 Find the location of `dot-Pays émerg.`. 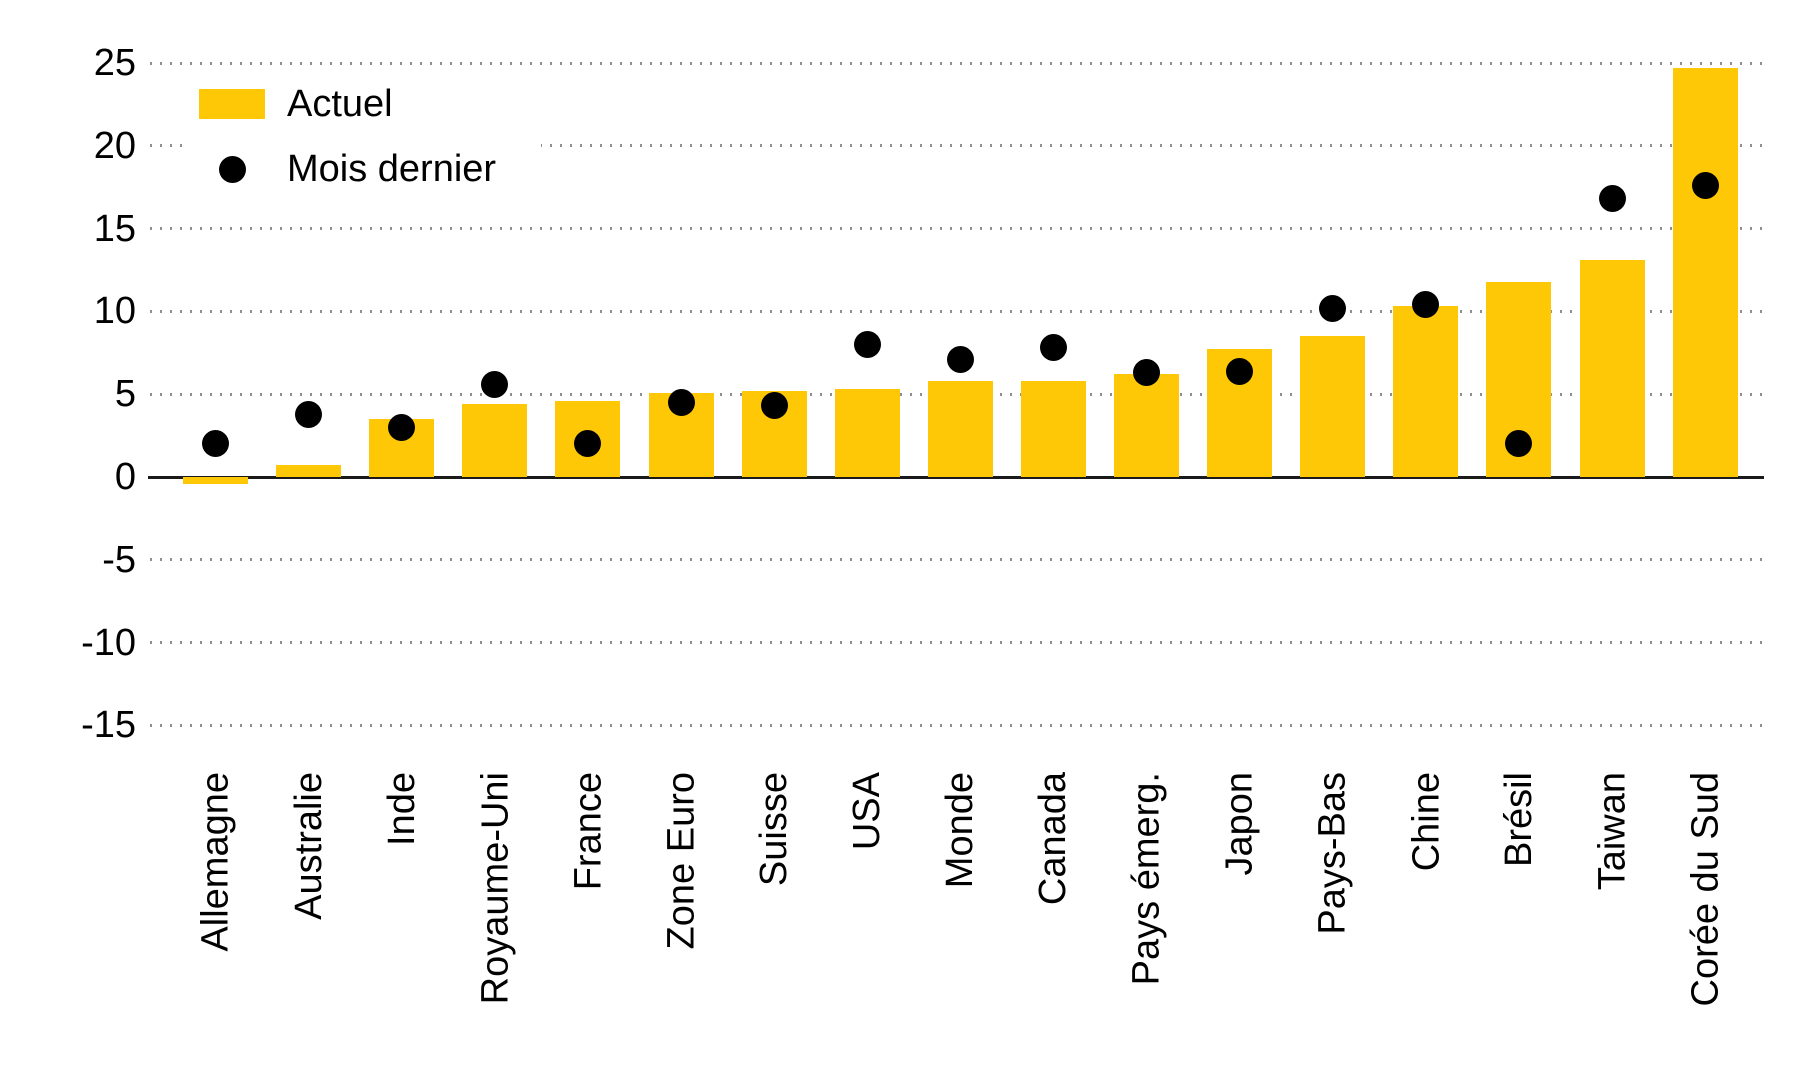

dot-Pays émerg. is located at coordinates (1146, 373).